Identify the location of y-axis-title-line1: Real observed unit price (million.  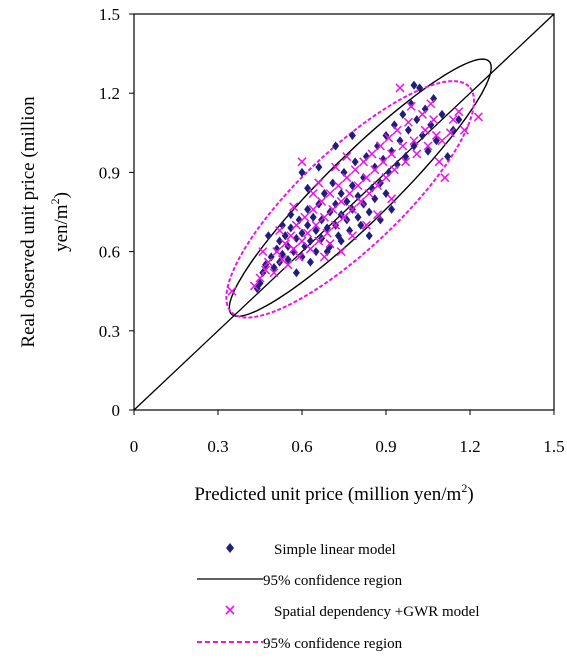
(28, 222).